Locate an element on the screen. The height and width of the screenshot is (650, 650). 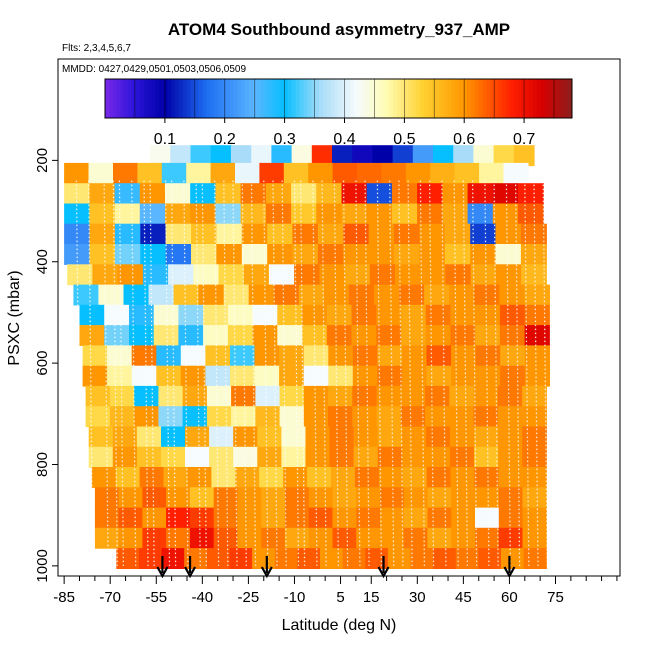
y-tick-label: 600 is located at coordinates (42, 363).